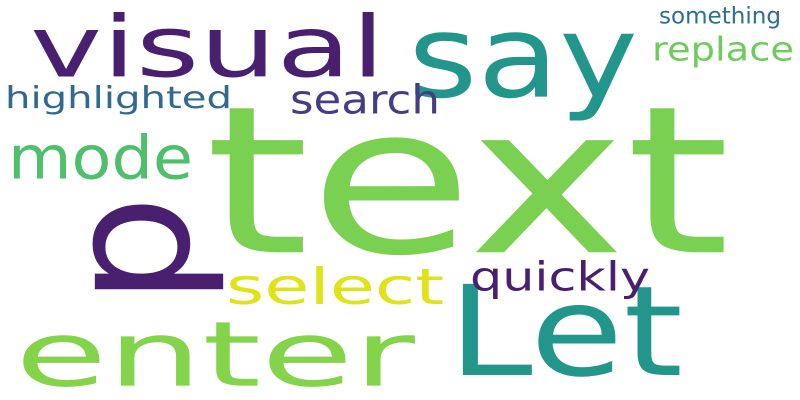  Describe the element at coordinates (118, 98) in the screenshot. I see `word-highlighted: highlighted` at that location.